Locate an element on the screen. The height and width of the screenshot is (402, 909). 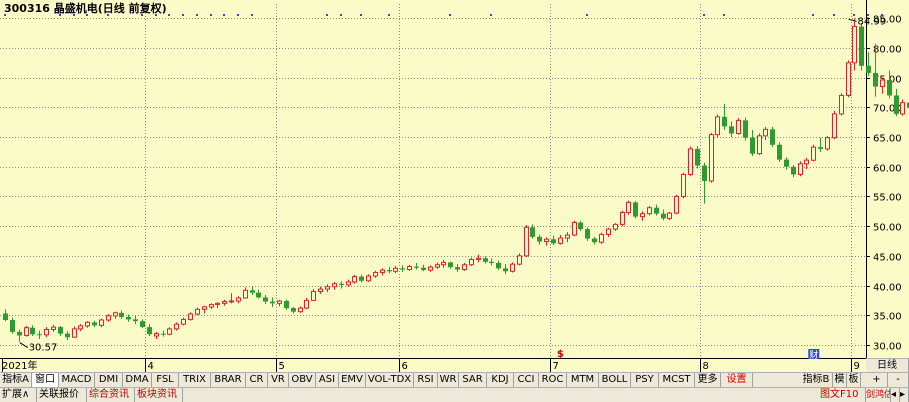
low-price-annotation: 30.57 is located at coordinates (43, 348).